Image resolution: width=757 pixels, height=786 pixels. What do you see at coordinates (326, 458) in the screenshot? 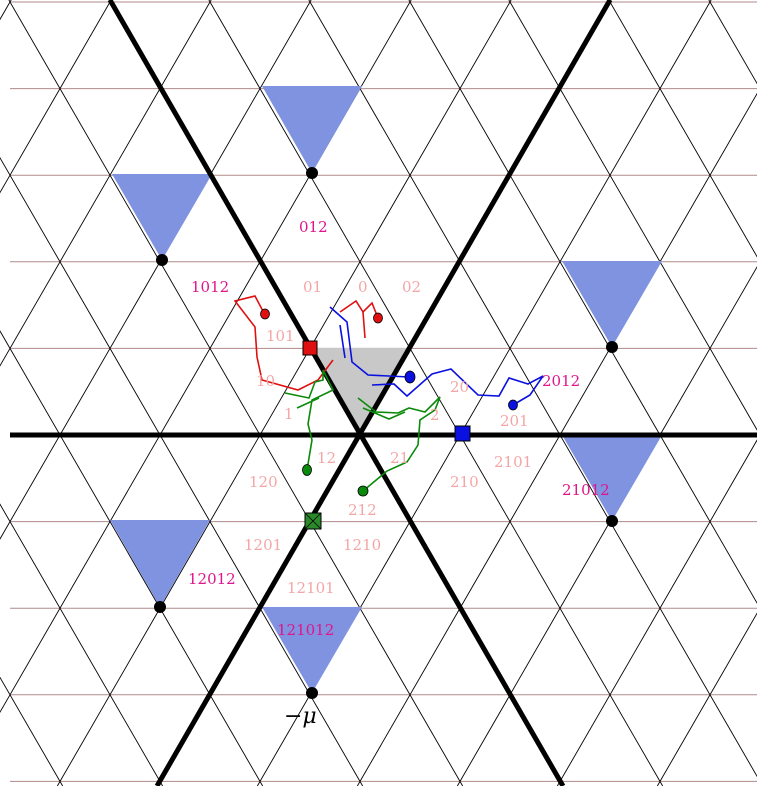
I see `label-12: 12` at bounding box center [326, 458].